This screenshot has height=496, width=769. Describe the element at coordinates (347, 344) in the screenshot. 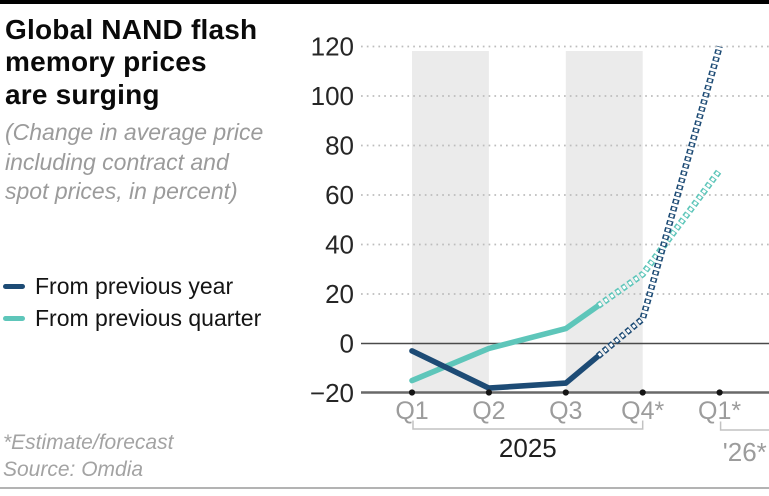

I see `y-tick-label: 0` at that location.